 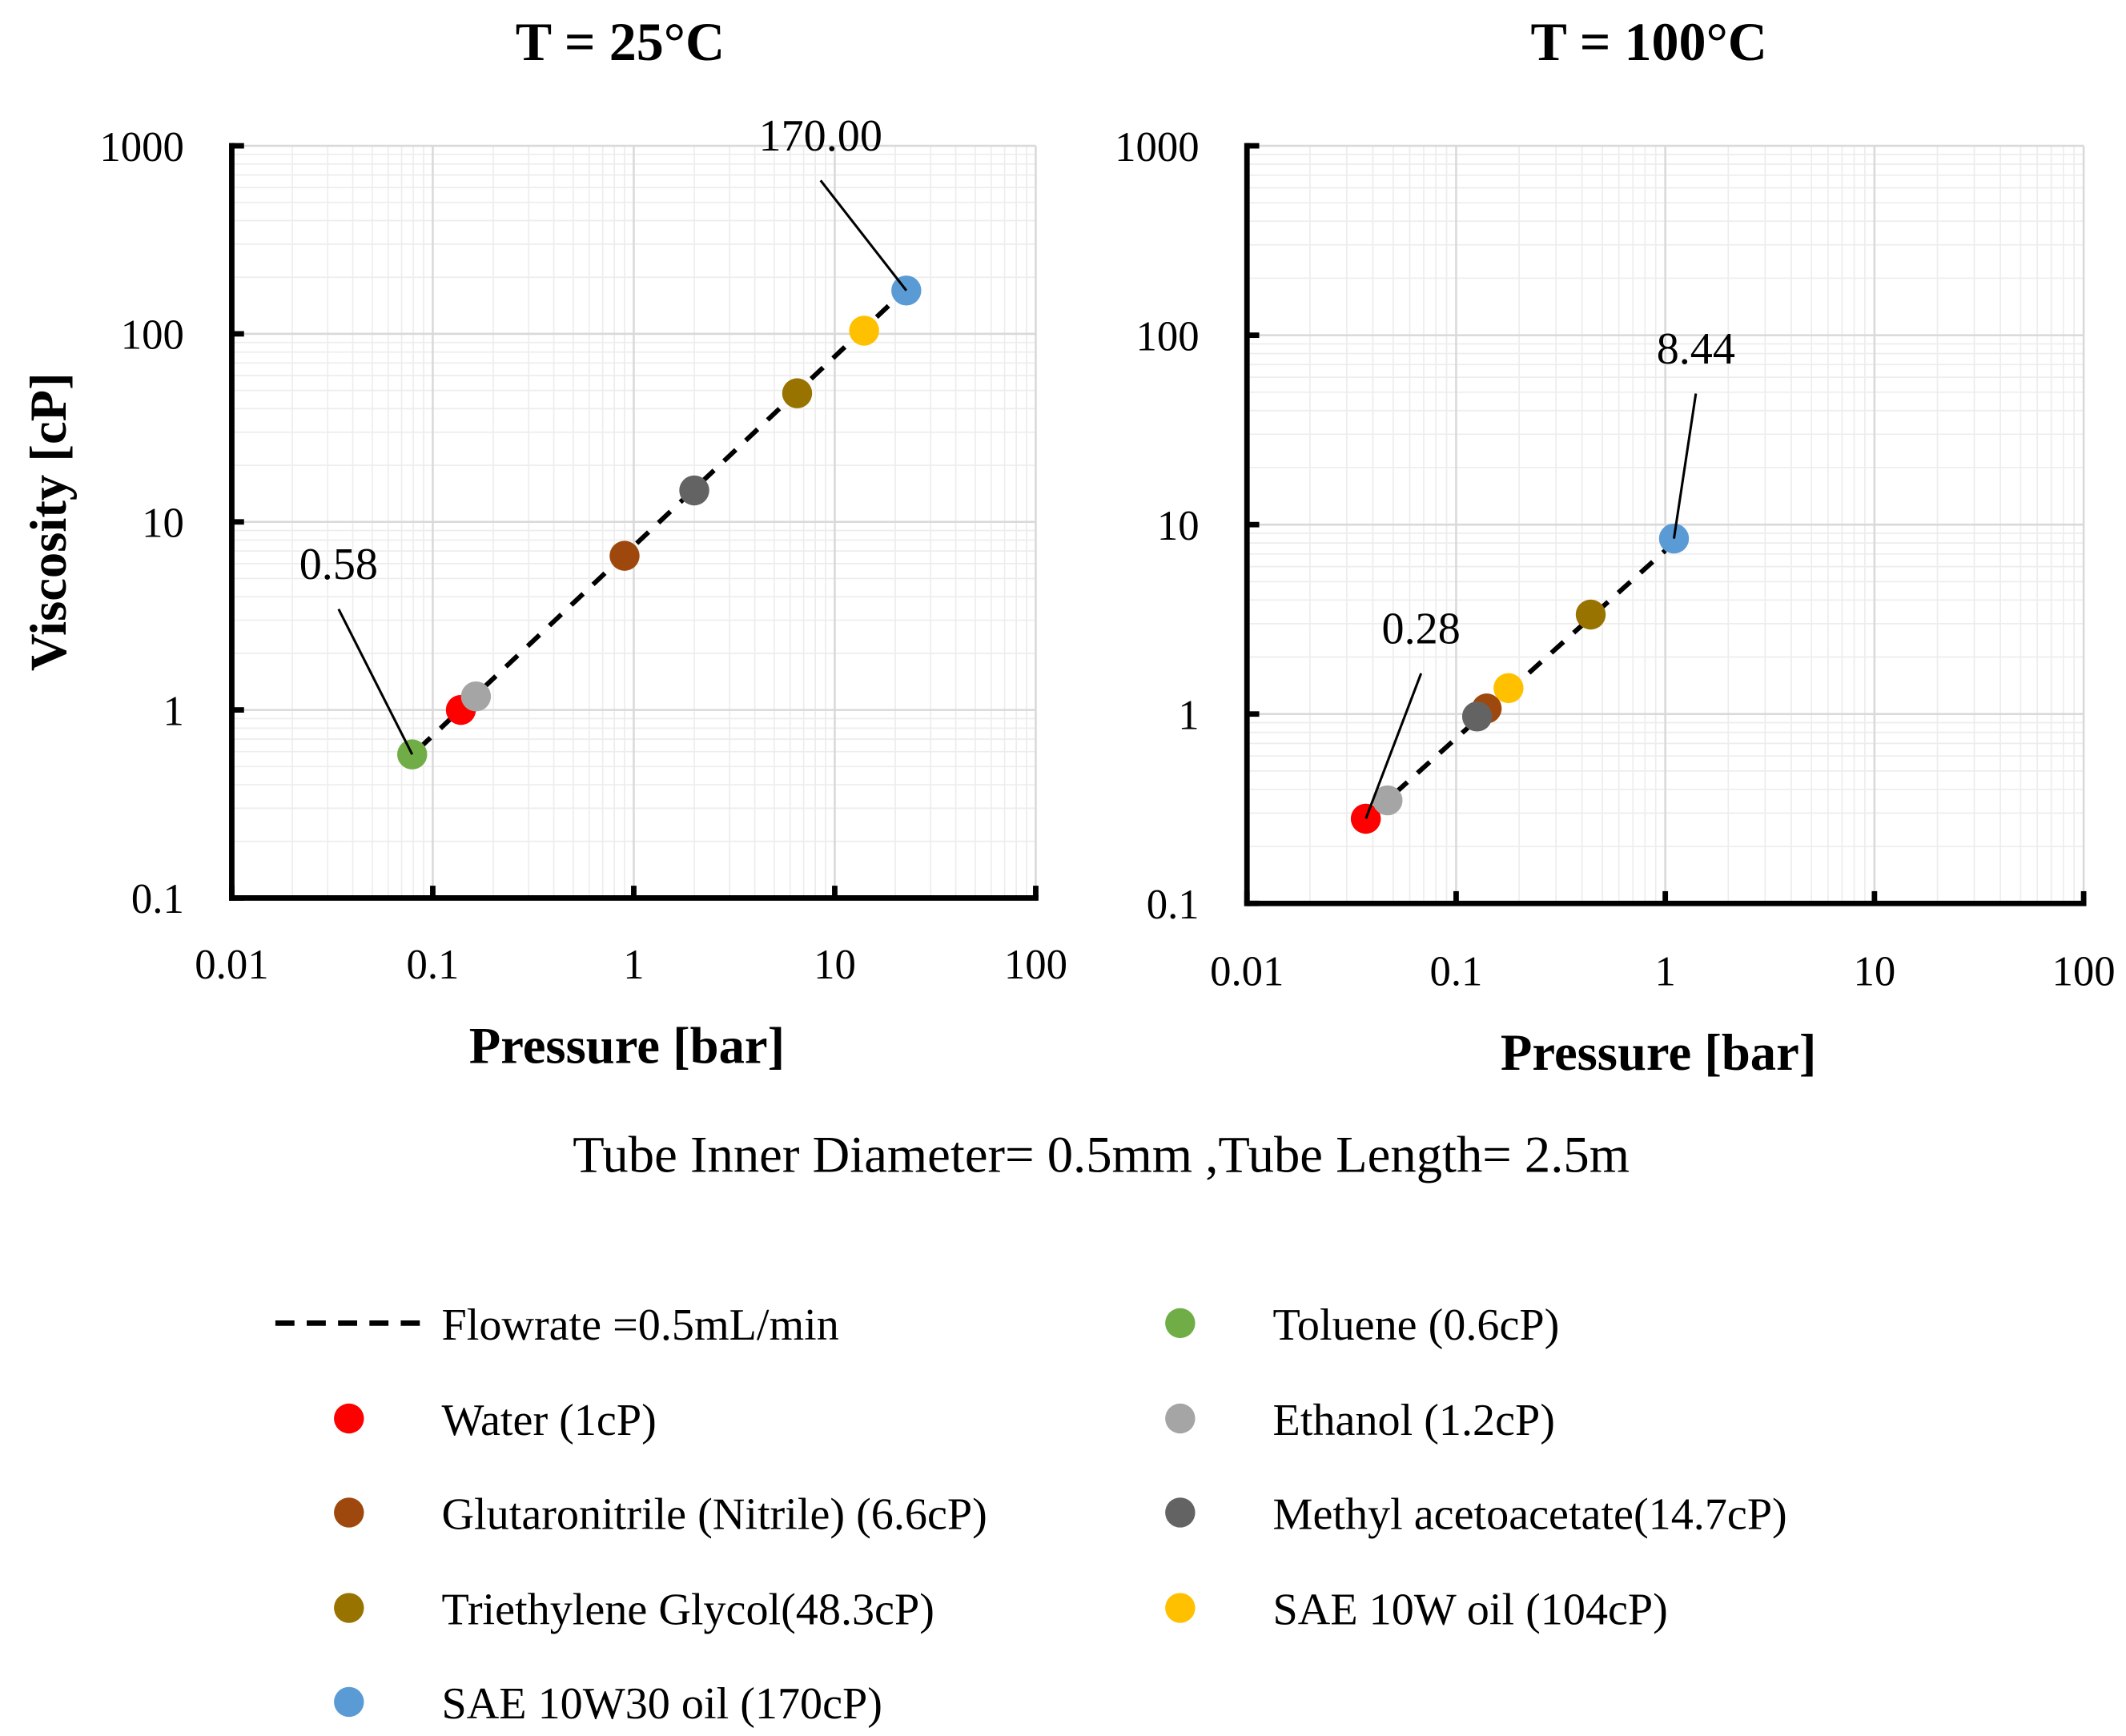 I want to click on legend-label: Ethanol (1.2cP), so click(x=1414, y=1420).